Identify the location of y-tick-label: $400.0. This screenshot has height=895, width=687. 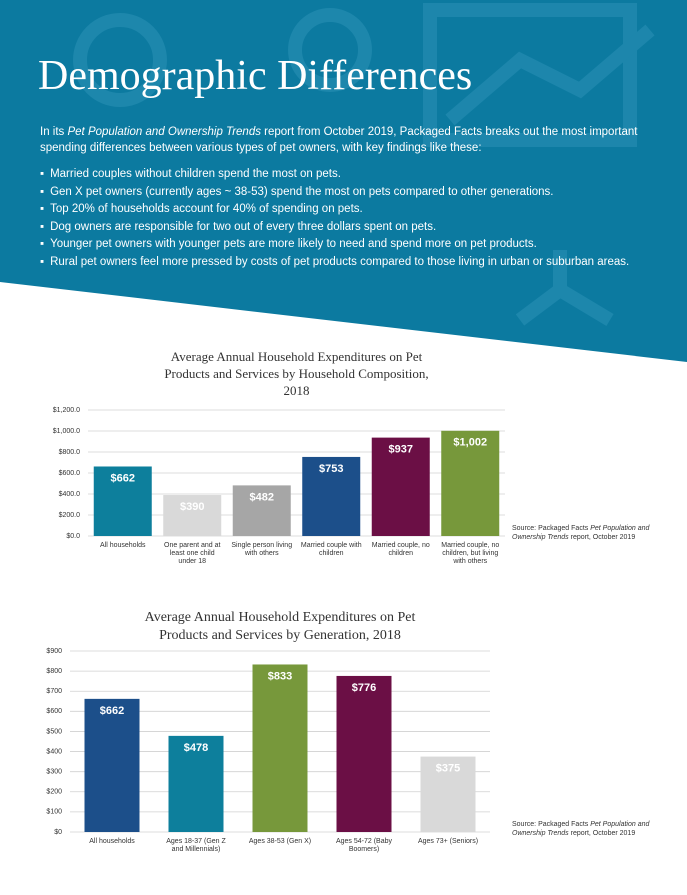
(70, 494).